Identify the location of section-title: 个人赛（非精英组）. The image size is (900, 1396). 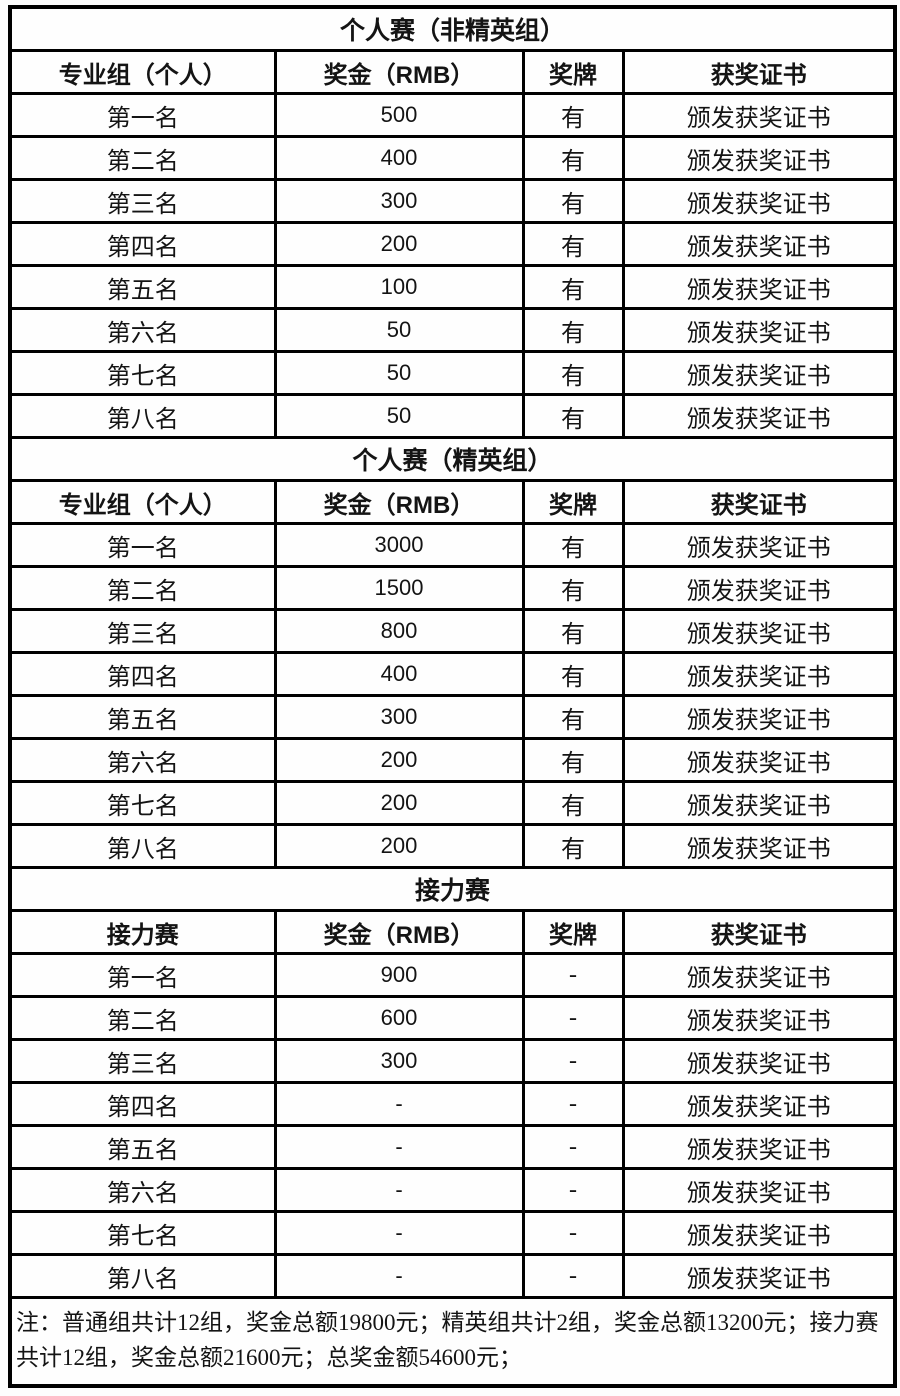
(452, 28).